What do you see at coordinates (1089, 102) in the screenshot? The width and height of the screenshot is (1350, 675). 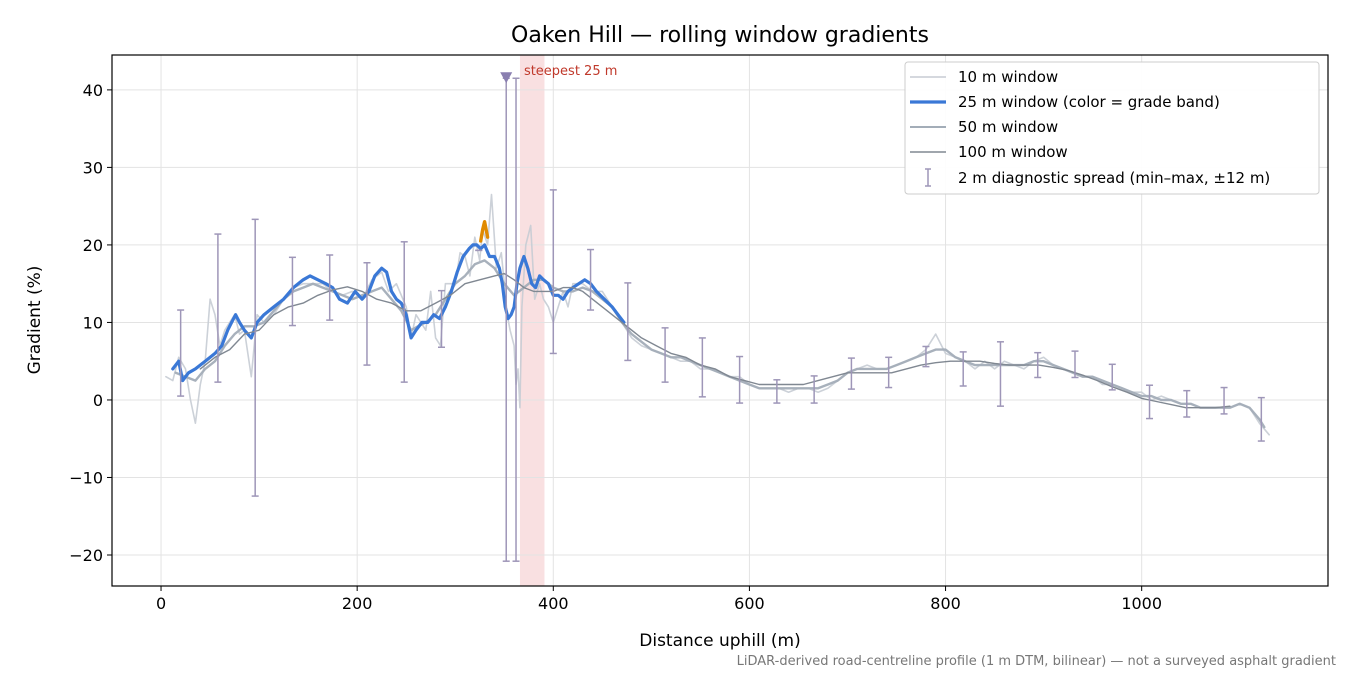 I see `legend-label-25m: 25 m window (color = grade band)` at bounding box center [1089, 102].